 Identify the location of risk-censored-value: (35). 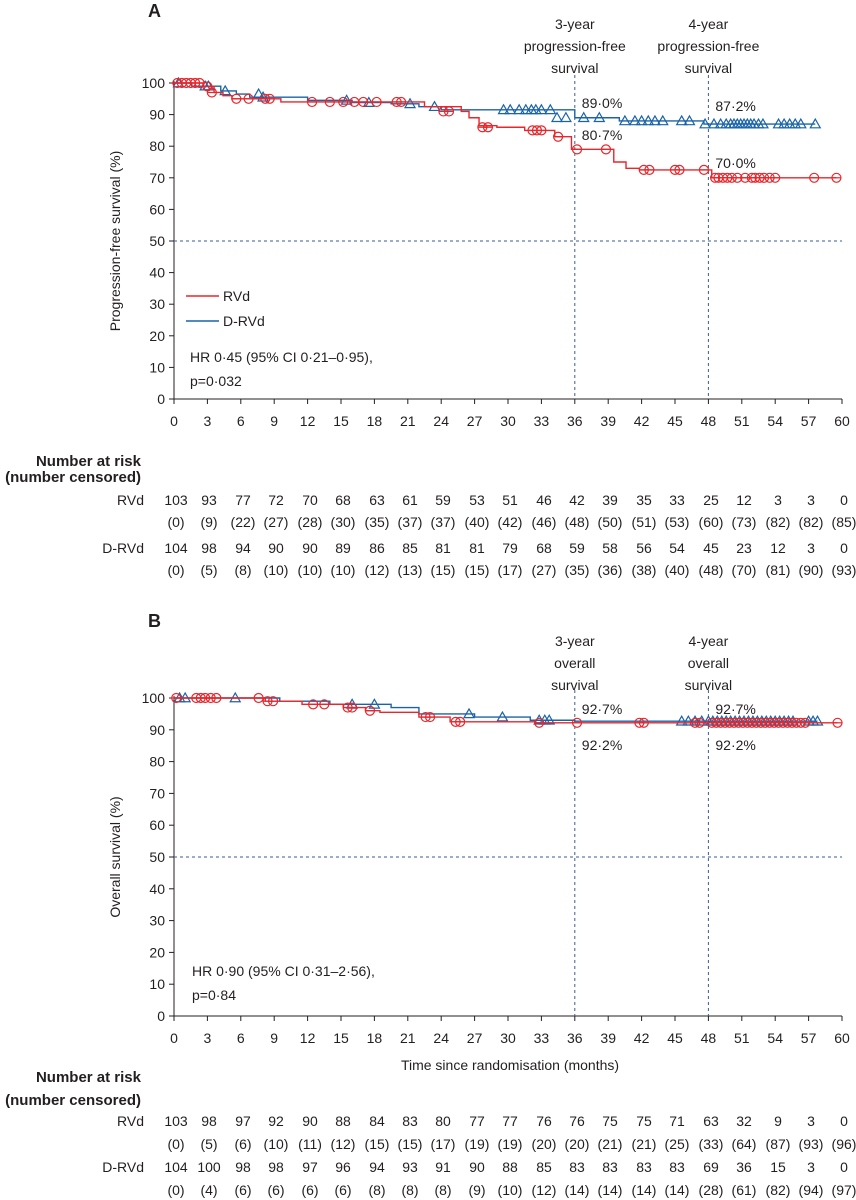
(577, 570).